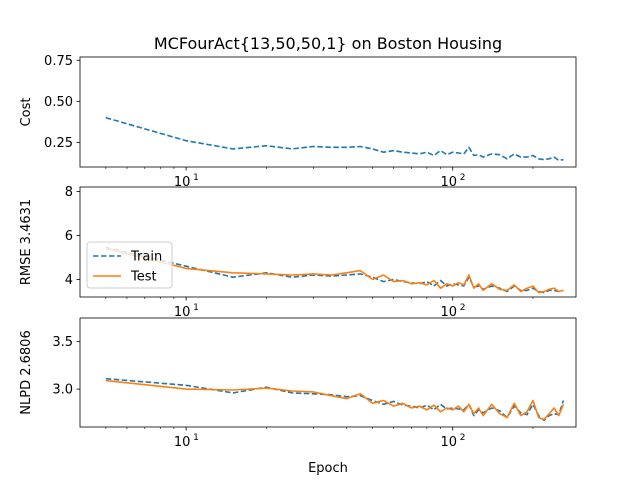  What do you see at coordinates (58, 143) in the screenshot?
I see `y-tick-label: 0.25` at bounding box center [58, 143].